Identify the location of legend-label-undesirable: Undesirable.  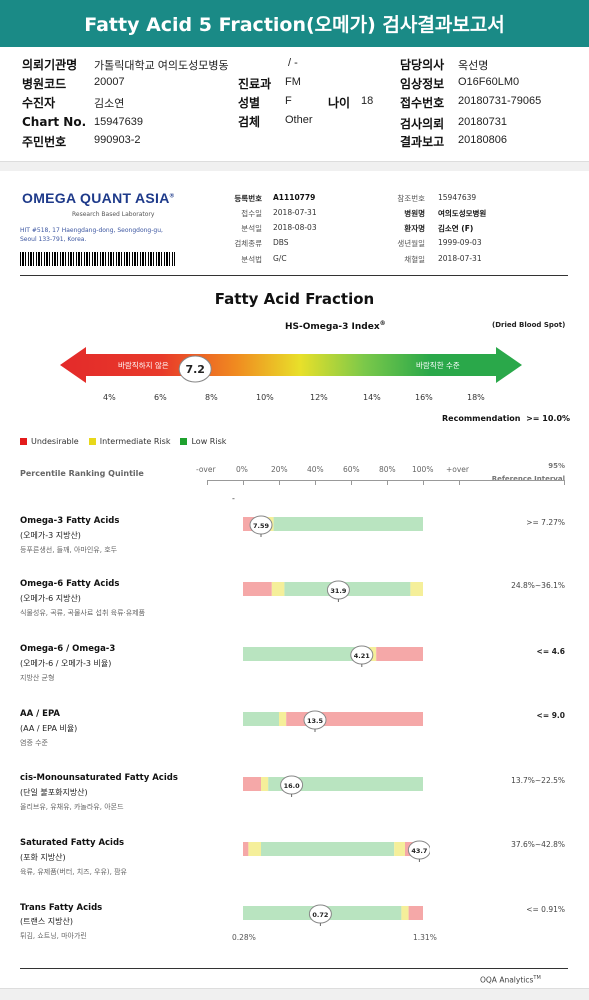
(55, 441).